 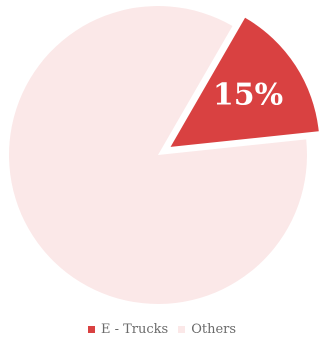 I want to click on legend-item-e-trucks: E - Trucks, so click(x=128, y=329).